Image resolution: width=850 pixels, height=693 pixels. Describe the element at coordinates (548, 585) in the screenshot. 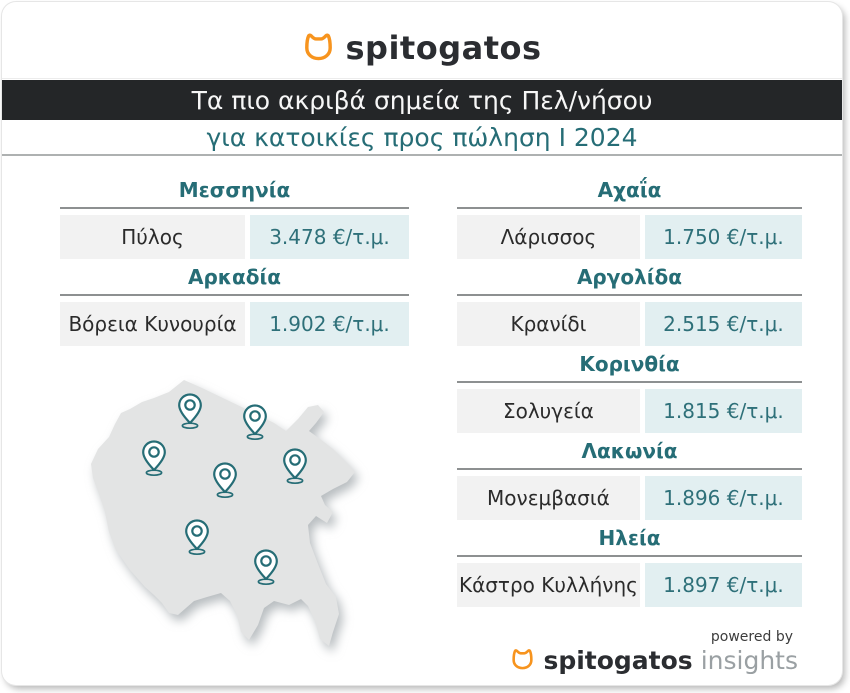

I see `area-cell: Κάστρο Κυλλήνης` at that location.